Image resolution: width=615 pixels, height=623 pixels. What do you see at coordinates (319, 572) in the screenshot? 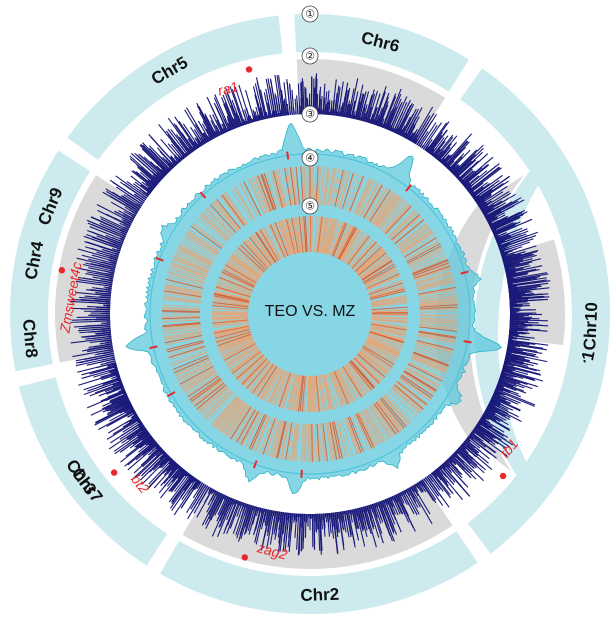
I see `ideogram-chr2` at bounding box center [319, 572].